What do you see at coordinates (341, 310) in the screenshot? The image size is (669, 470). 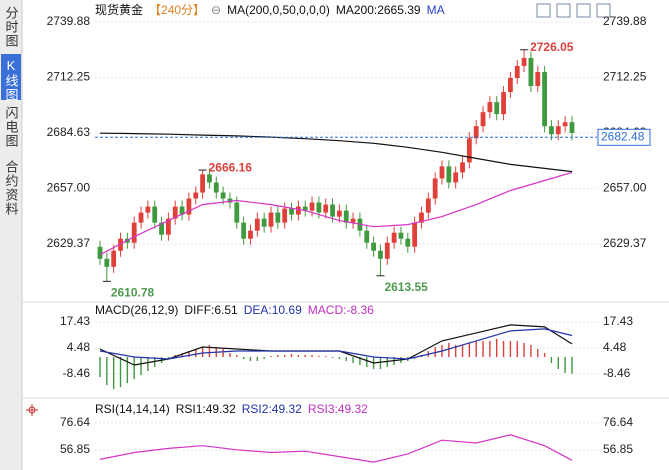 I see `indicator-value: MACD:-8.36` at bounding box center [341, 310].